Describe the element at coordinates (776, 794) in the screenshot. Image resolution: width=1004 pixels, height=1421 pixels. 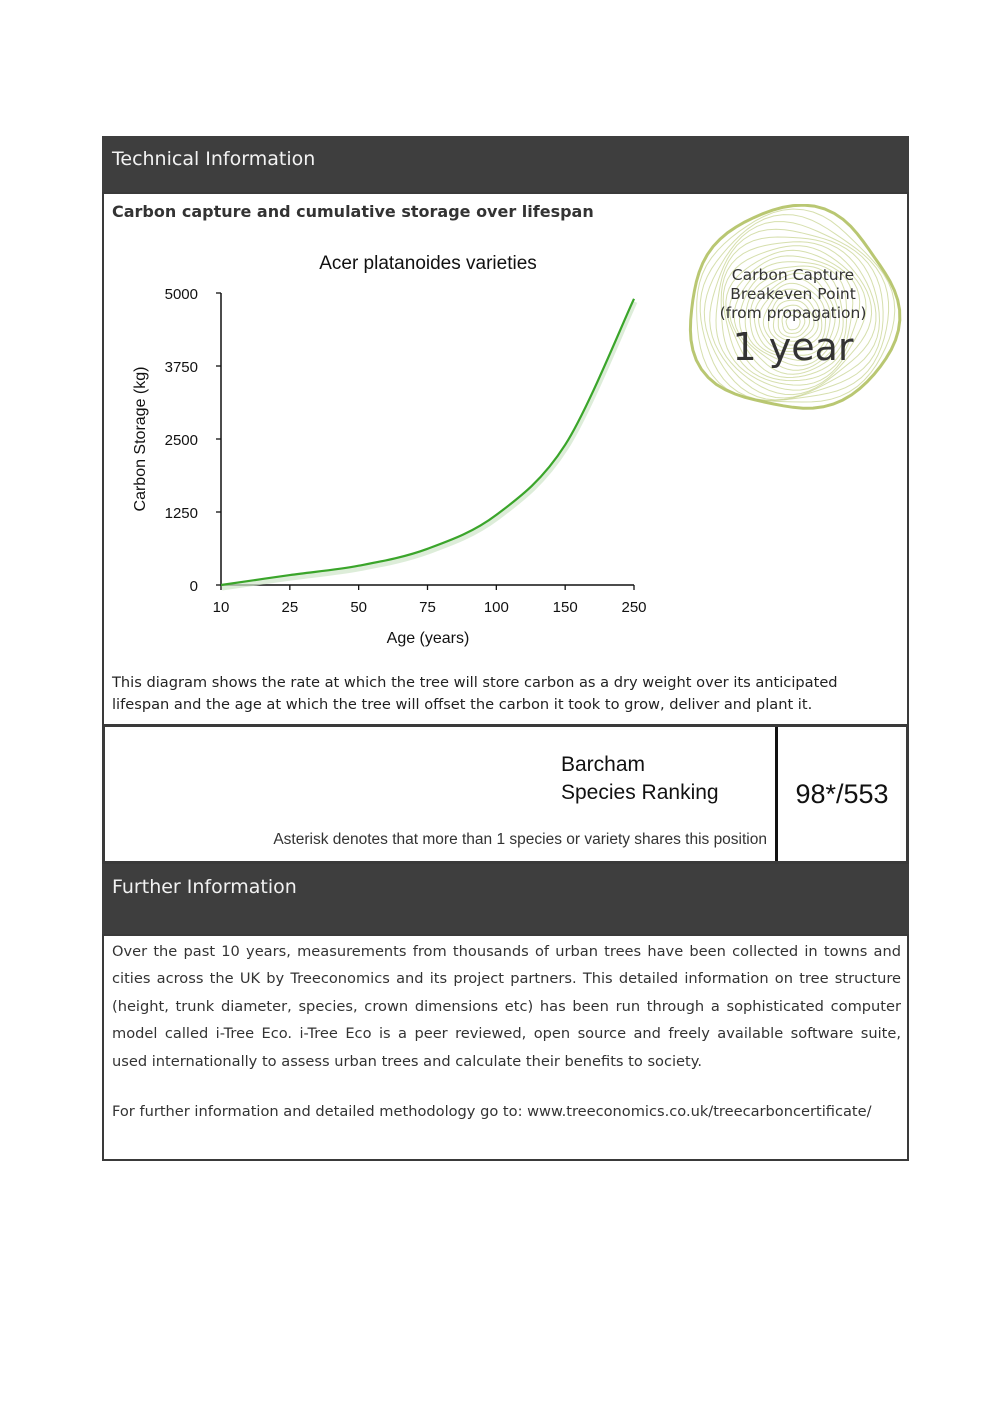
I see `ranking-divider` at that location.